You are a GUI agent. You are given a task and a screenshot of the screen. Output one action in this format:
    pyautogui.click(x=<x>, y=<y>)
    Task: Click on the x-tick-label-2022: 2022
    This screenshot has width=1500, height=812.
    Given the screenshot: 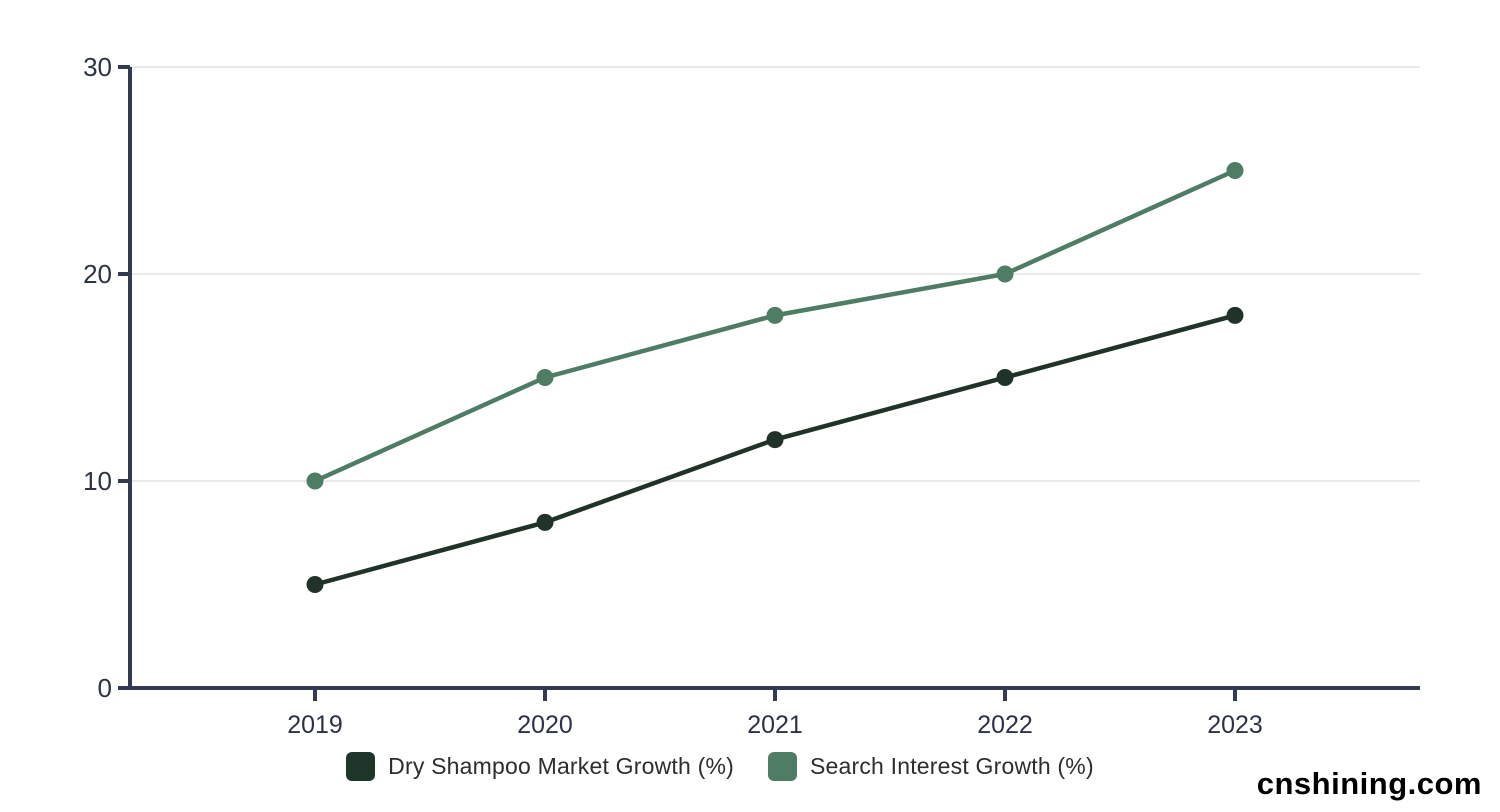 What is the action you would take?
    pyautogui.click(x=1005, y=725)
    